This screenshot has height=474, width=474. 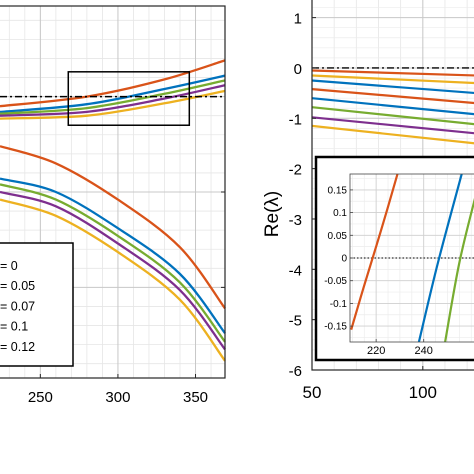 What do you see at coordinates (339, 304) in the screenshot?
I see `inset-y-tick-label: -0.1` at bounding box center [339, 304].